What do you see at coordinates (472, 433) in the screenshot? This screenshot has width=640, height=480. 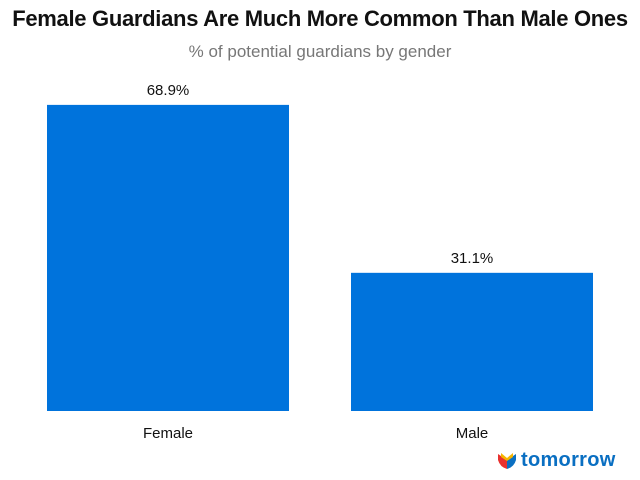 I see `x-tick-label: Male` at bounding box center [472, 433].